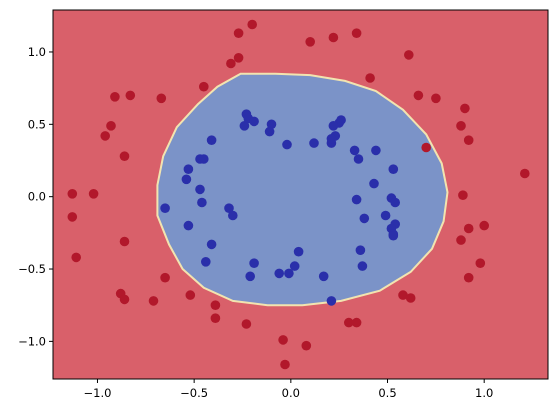  I want to click on y-tick-label: −0.5, so click(32, 269).